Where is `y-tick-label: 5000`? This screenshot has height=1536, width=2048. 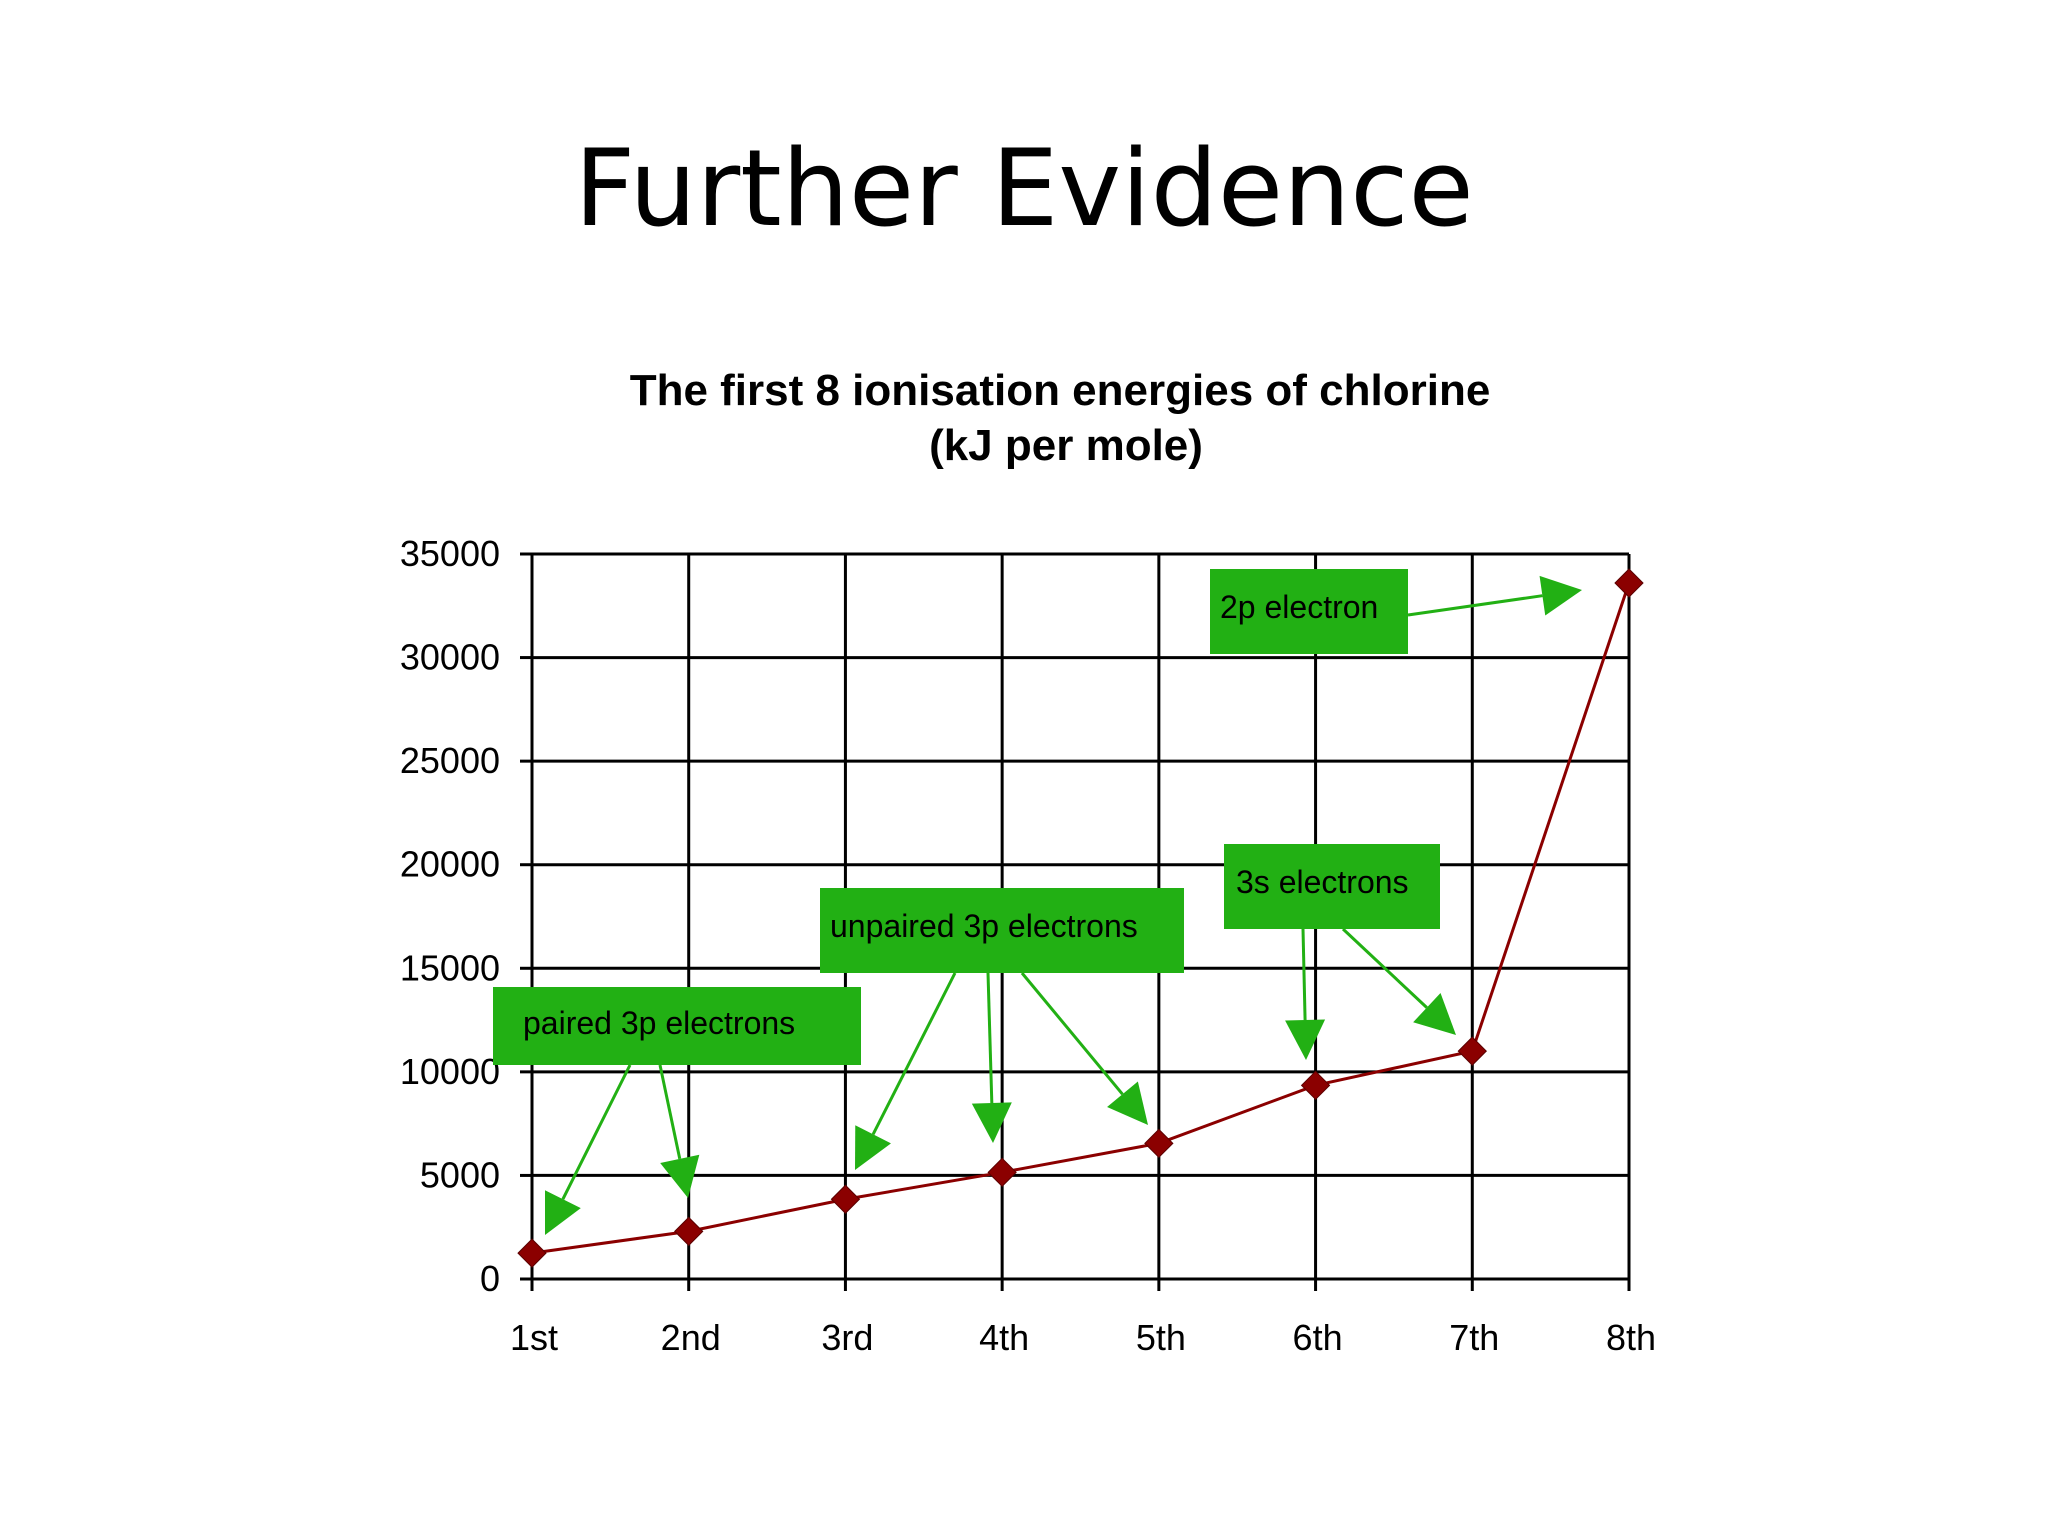 y-tick-label: 5000 is located at coordinates (460, 1174).